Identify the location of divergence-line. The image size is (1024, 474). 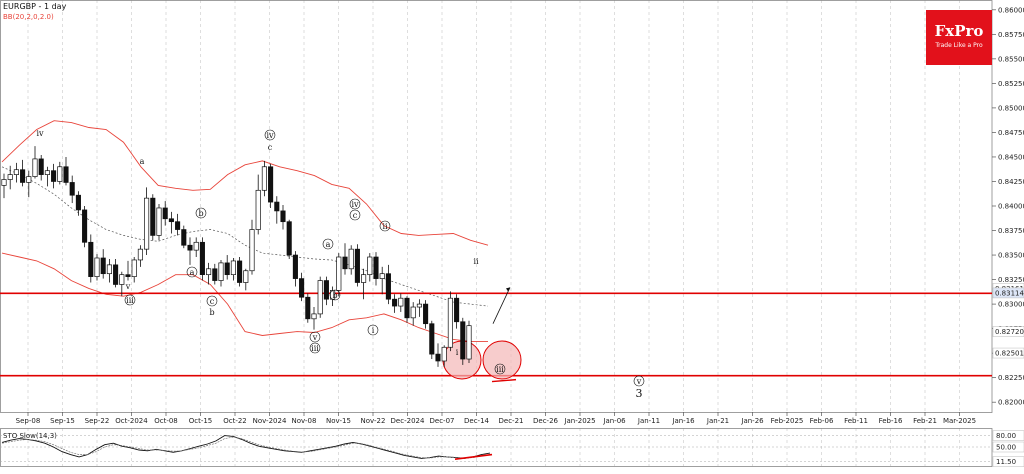
(504, 380).